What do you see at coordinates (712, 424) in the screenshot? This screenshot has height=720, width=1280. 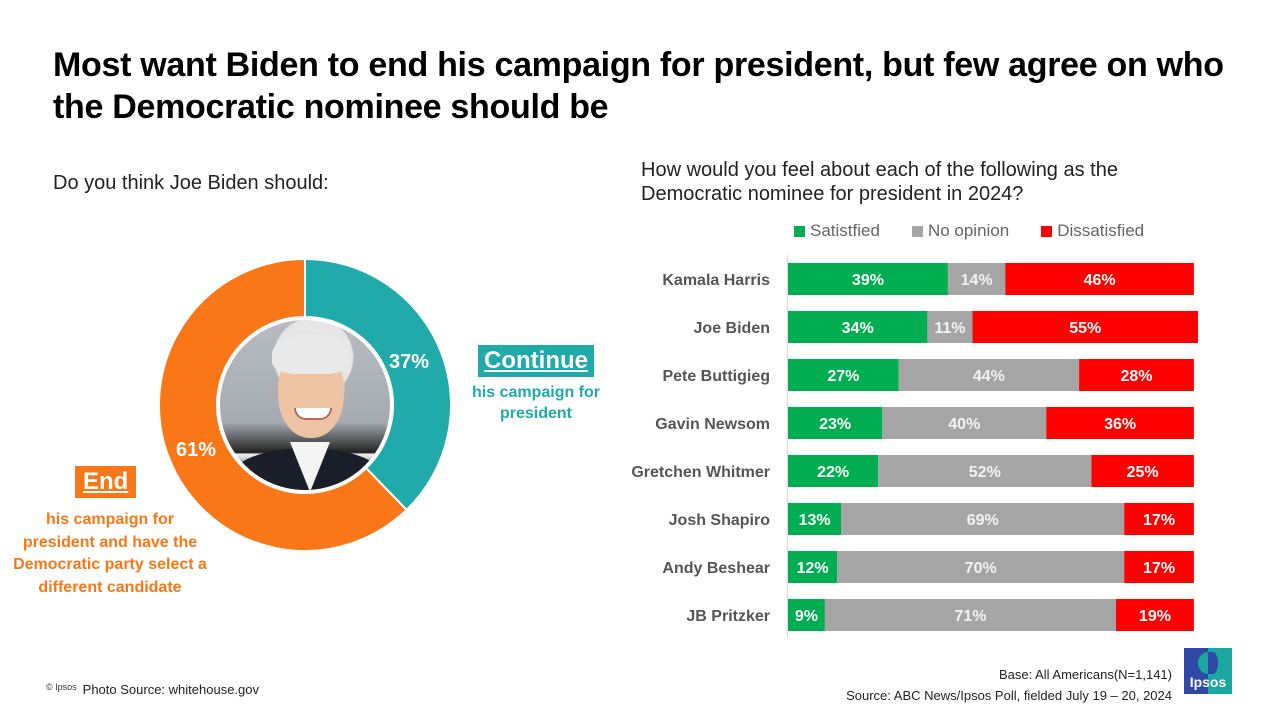 I see `bar-category-label: Gavin Newsom` at bounding box center [712, 424].